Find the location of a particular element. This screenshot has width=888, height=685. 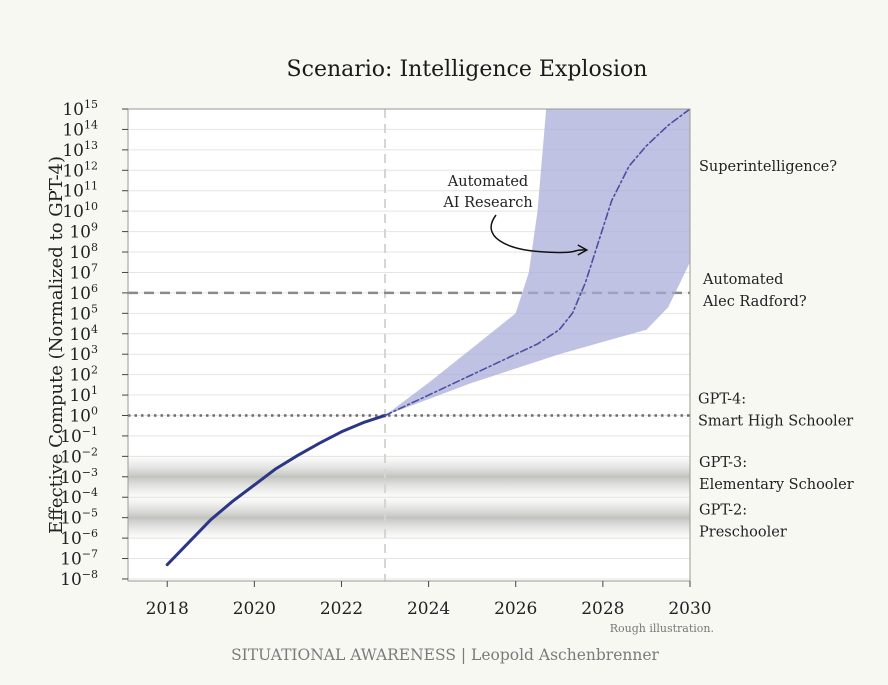

reference-label-line: Alec Radford? is located at coordinates (754, 302).